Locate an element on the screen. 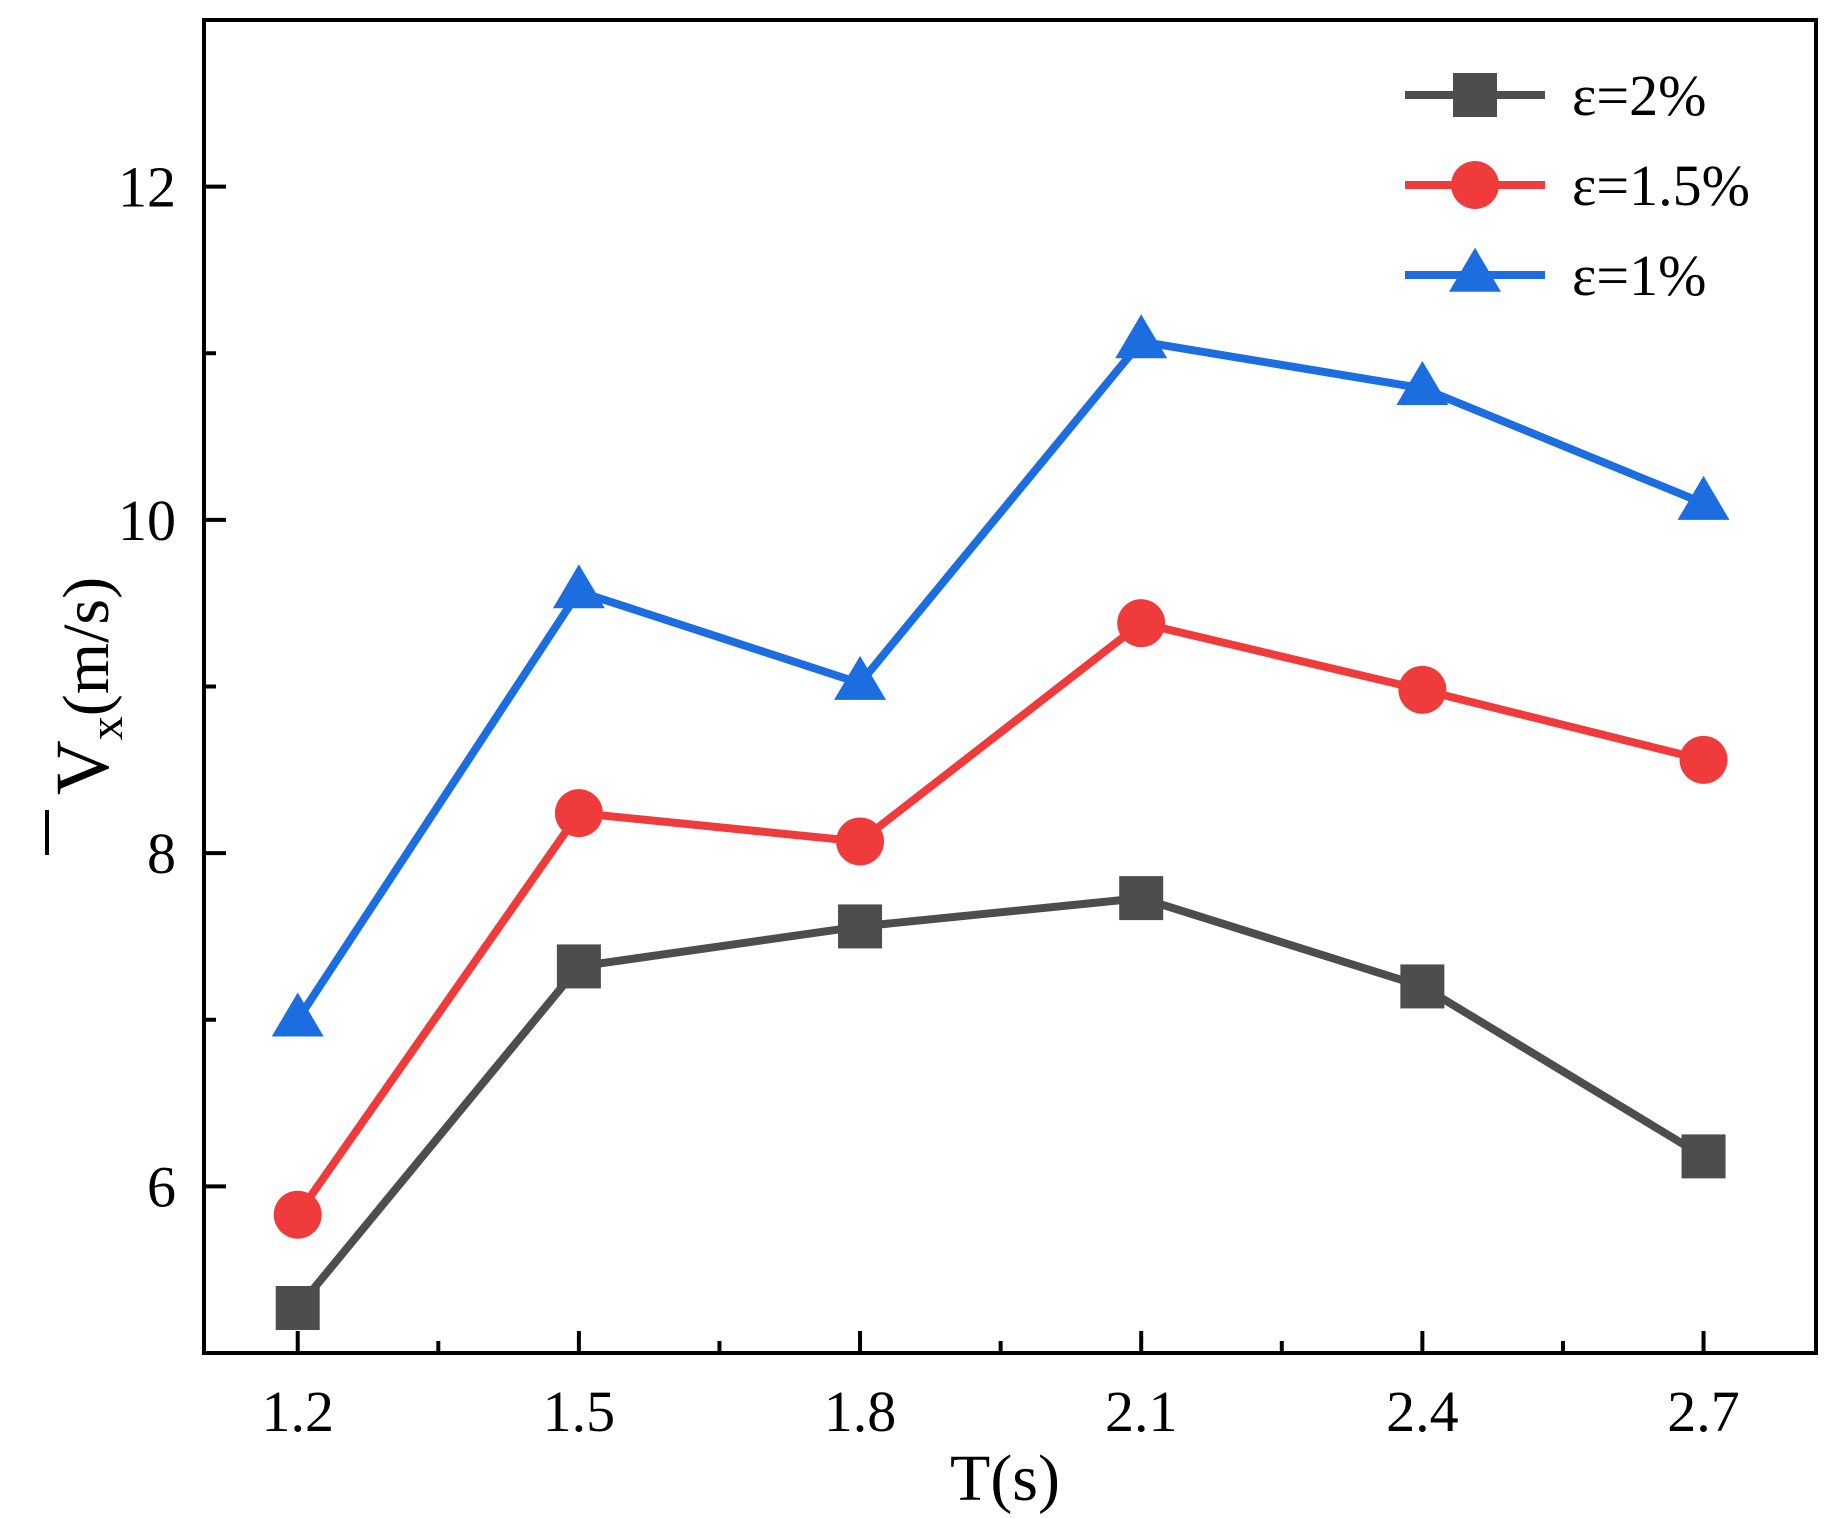 The height and width of the screenshot is (1518, 1836). legend: ε=2% ε=1.5% ε=1% is located at coordinates (1577, 185).